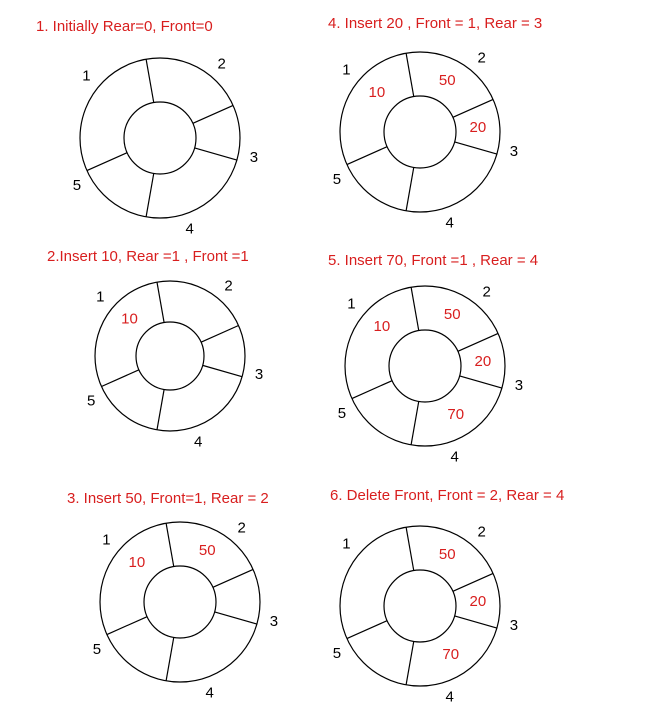 This screenshot has height=710, width=646. Describe the element at coordinates (168, 498) in the screenshot. I see `step-title: 3. Insert 50, Front=1, Rear = 2` at that location.